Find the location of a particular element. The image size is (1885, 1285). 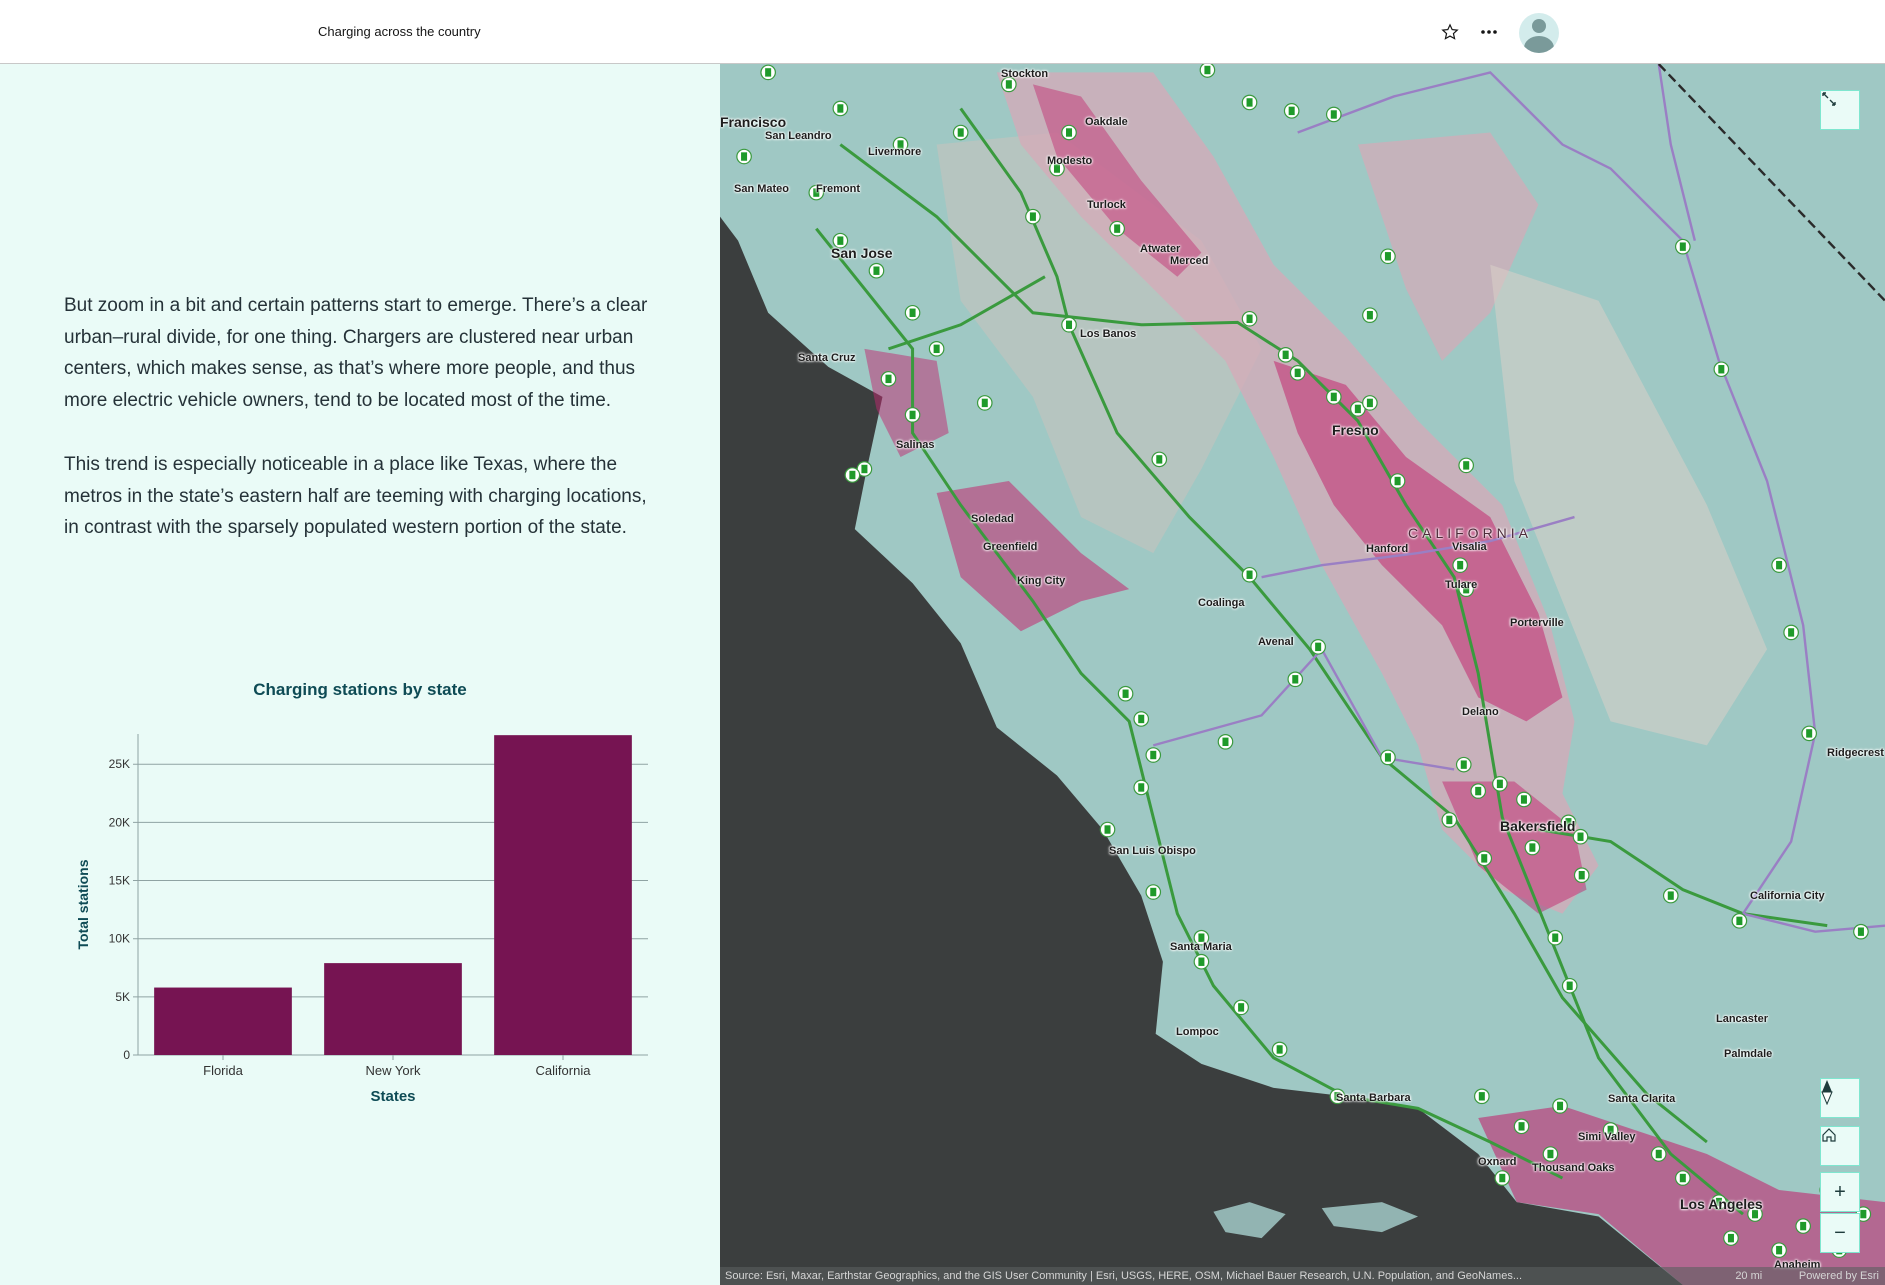

y-tick-label: 0 is located at coordinates (126, 1055).